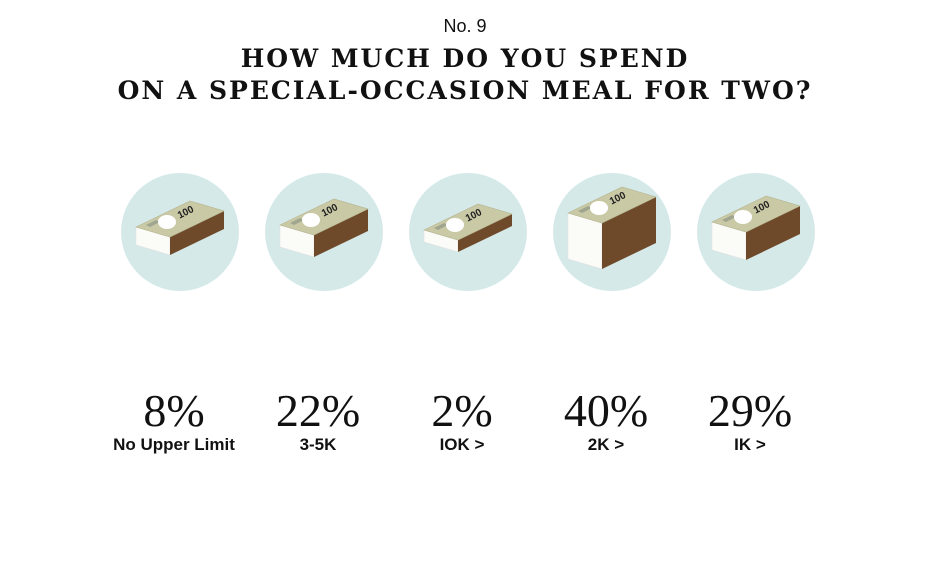 Image resolution: width=930 pixels, height=584 pixels. What do you see at coordinates (465, 58) in the screenshot?
I see `title-line: HOW MUCH DO YOU SPEND` at bounding box center [465, 58].